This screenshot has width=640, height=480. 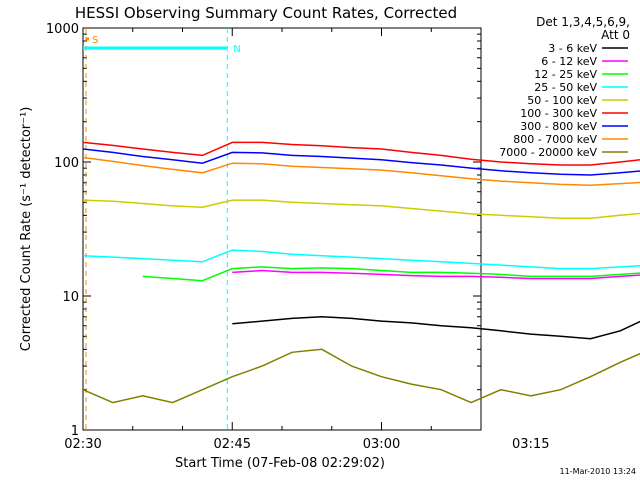 I want to click on legend-item-label: 25 - 50 keV, so click(x=565, y=87).